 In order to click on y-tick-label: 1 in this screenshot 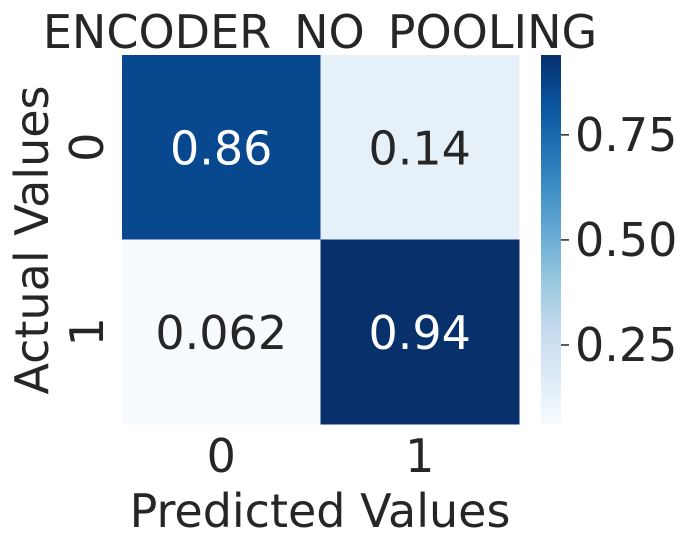, I will do `click(87, 331)`.